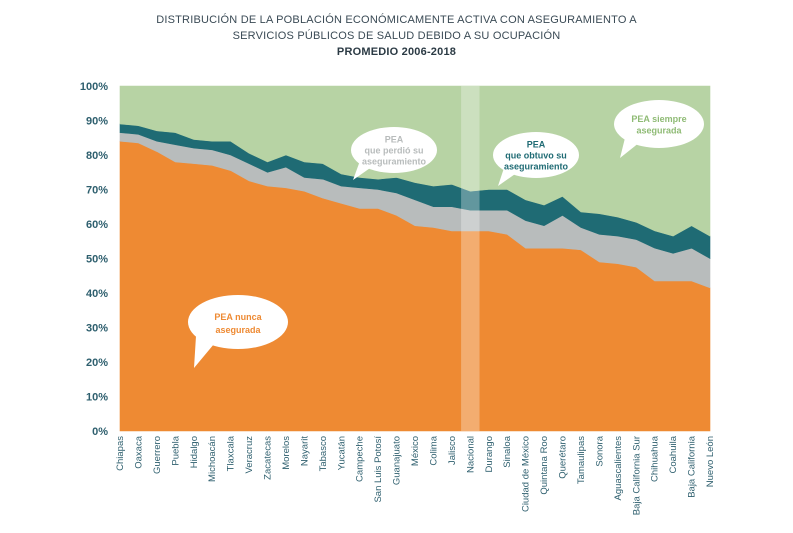  I want to click on highlight-nacional, so click(470, 258).